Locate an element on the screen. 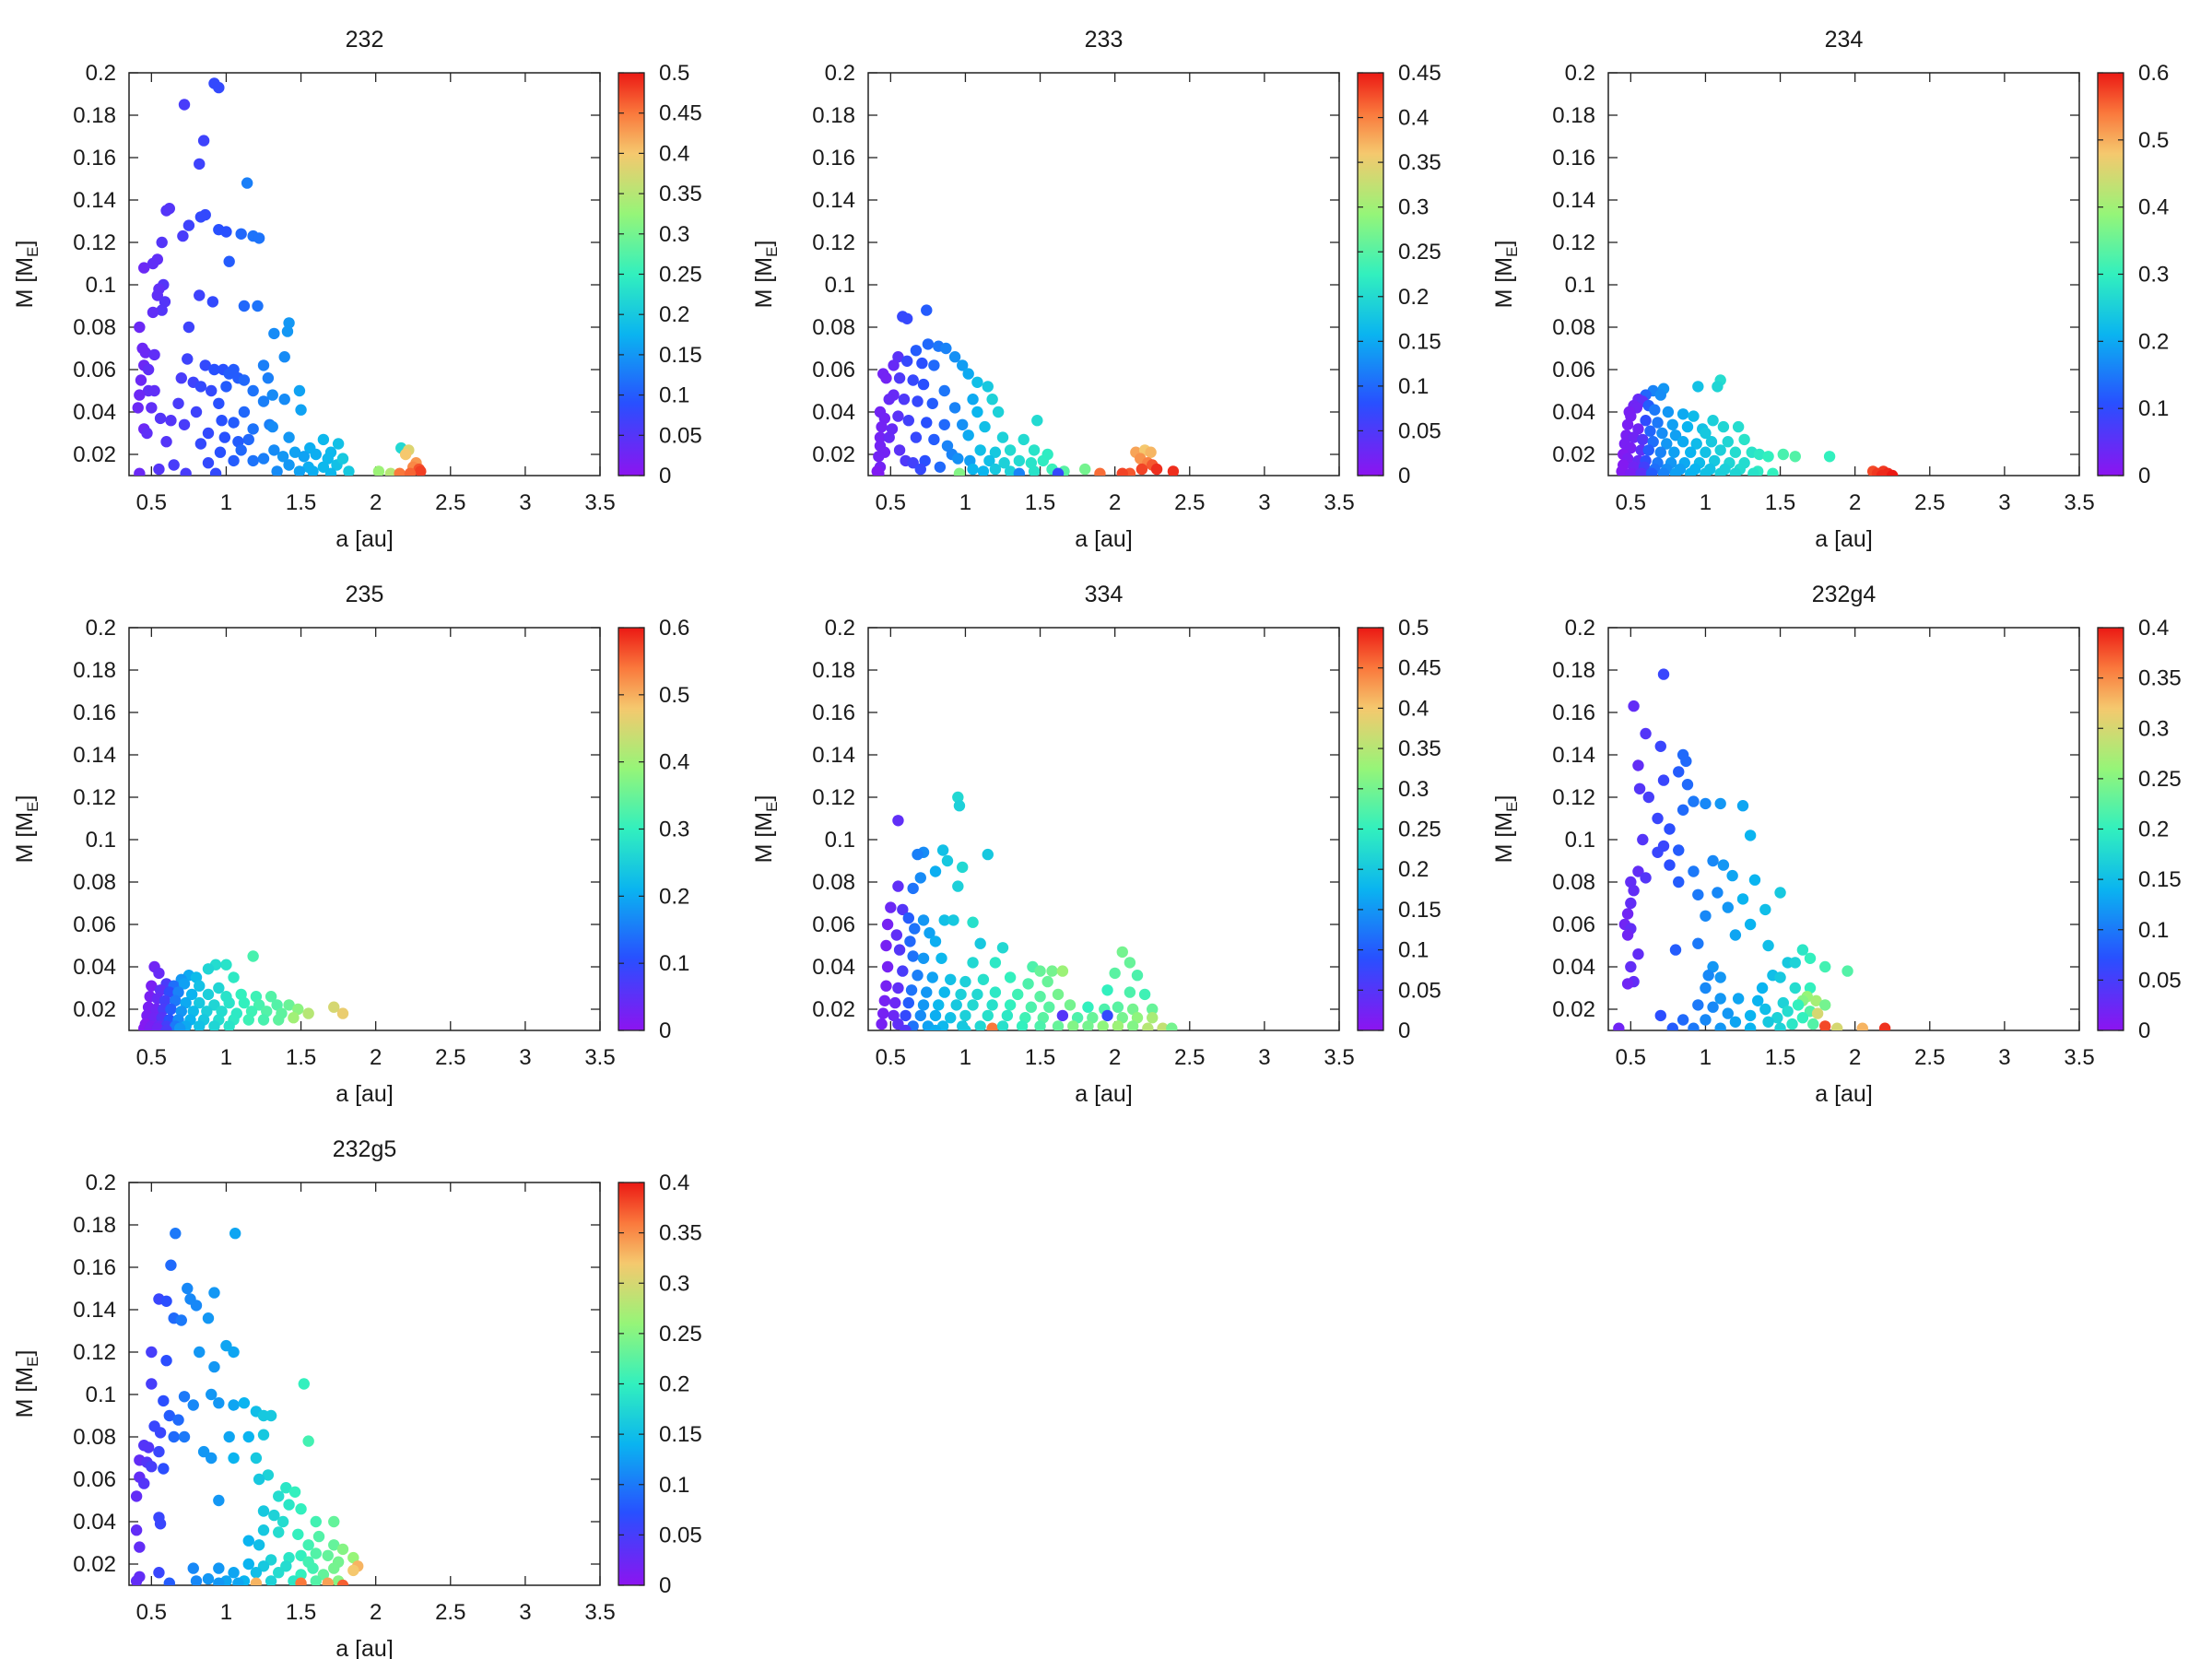 This screenshot has width=2212, height=1659. y-tick-label: 0.1 is located at coordinates (101, 285).